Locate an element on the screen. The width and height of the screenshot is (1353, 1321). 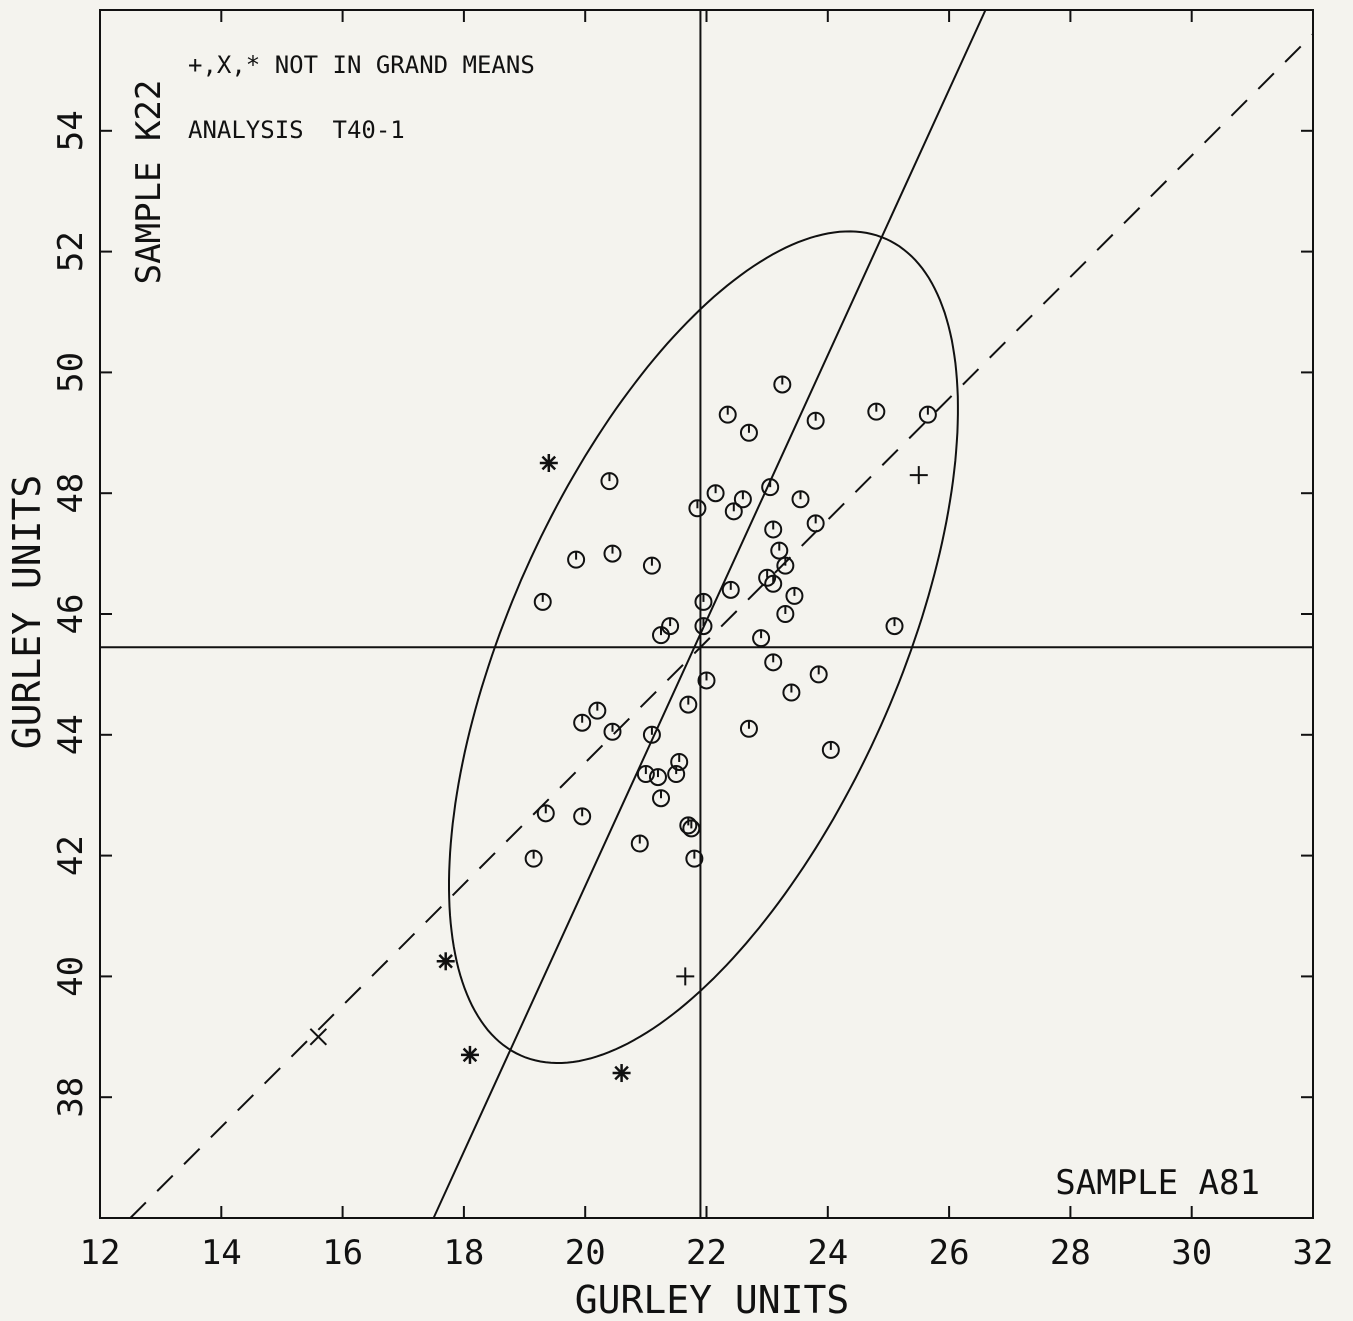
annotation-analysis: ANALYSIS T40-1 is located at coordinates (296, 130).